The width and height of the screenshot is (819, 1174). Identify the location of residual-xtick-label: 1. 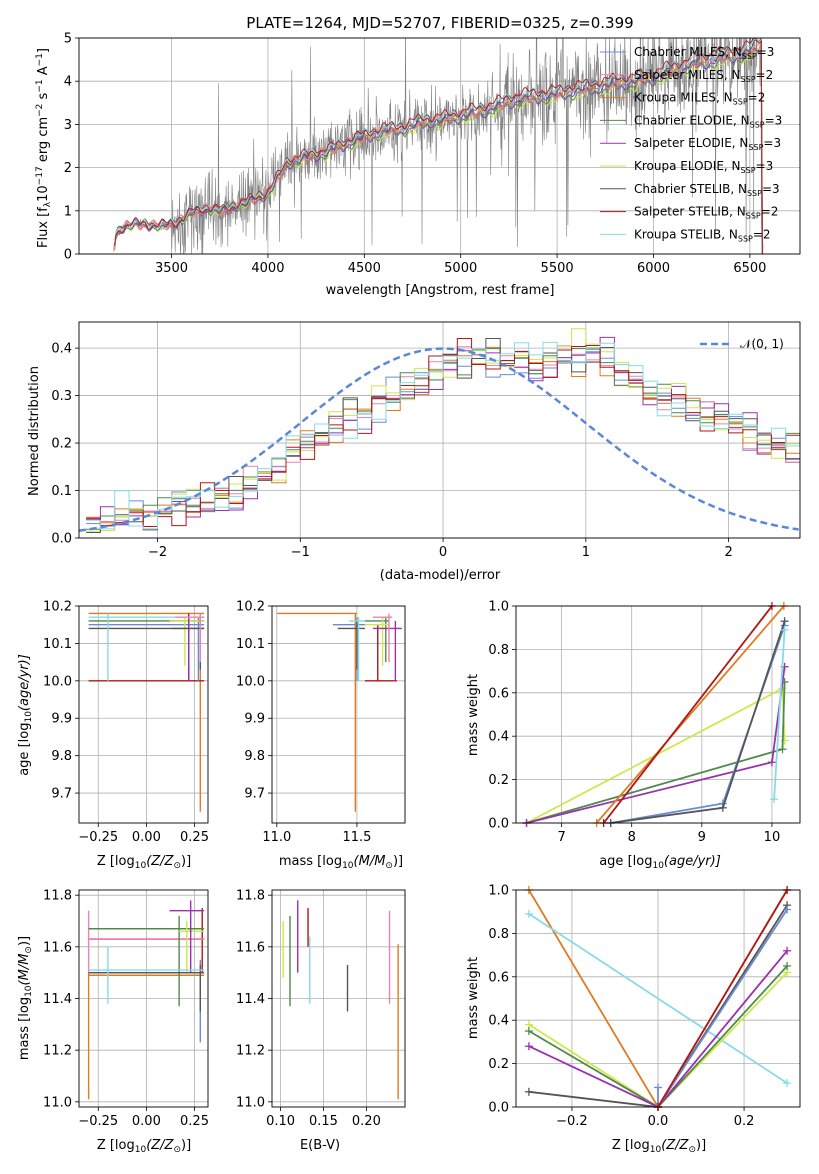
(586, 552).